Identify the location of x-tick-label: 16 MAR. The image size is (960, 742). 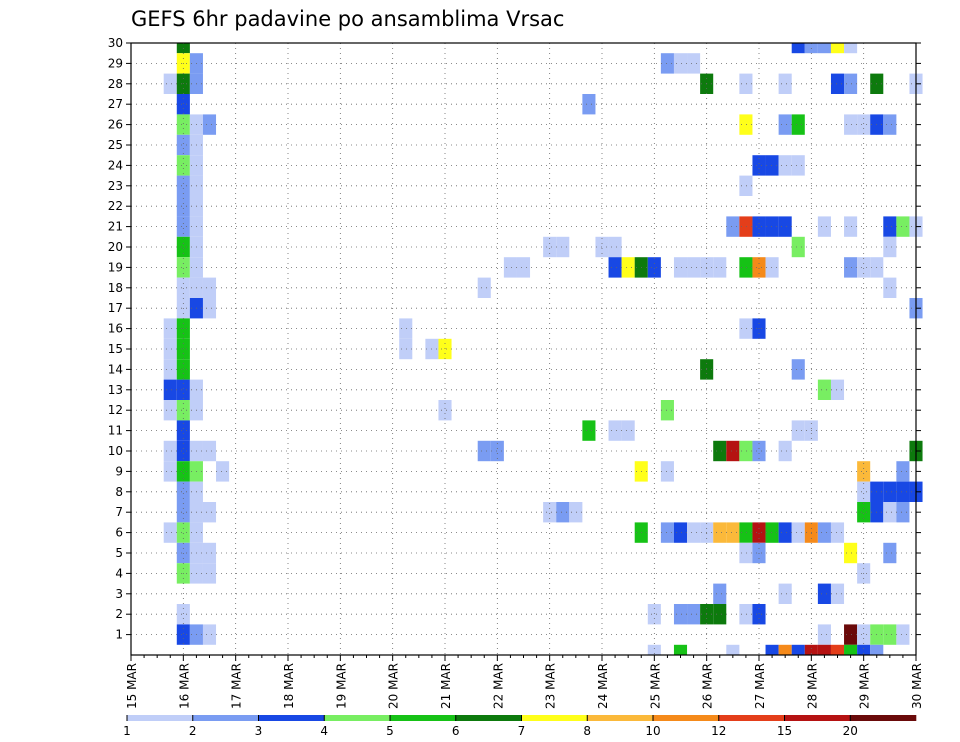
(184, 686).